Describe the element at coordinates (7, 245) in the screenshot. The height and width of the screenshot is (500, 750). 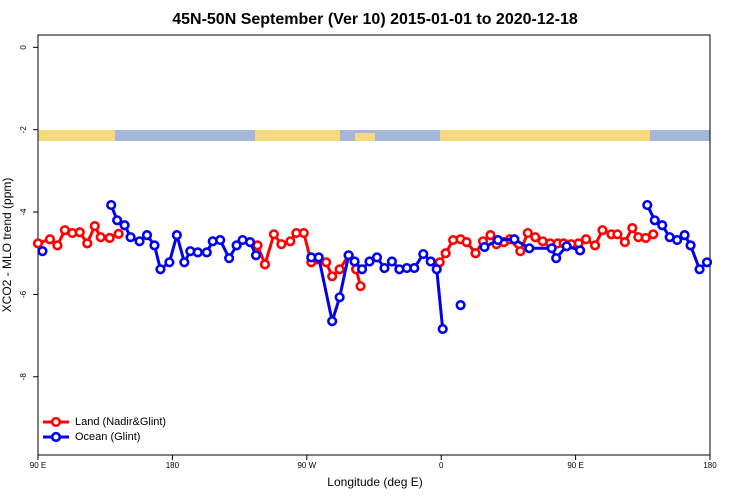
I see `y-axis-label: XCO2 - MLO trend (ppm)` at that location.